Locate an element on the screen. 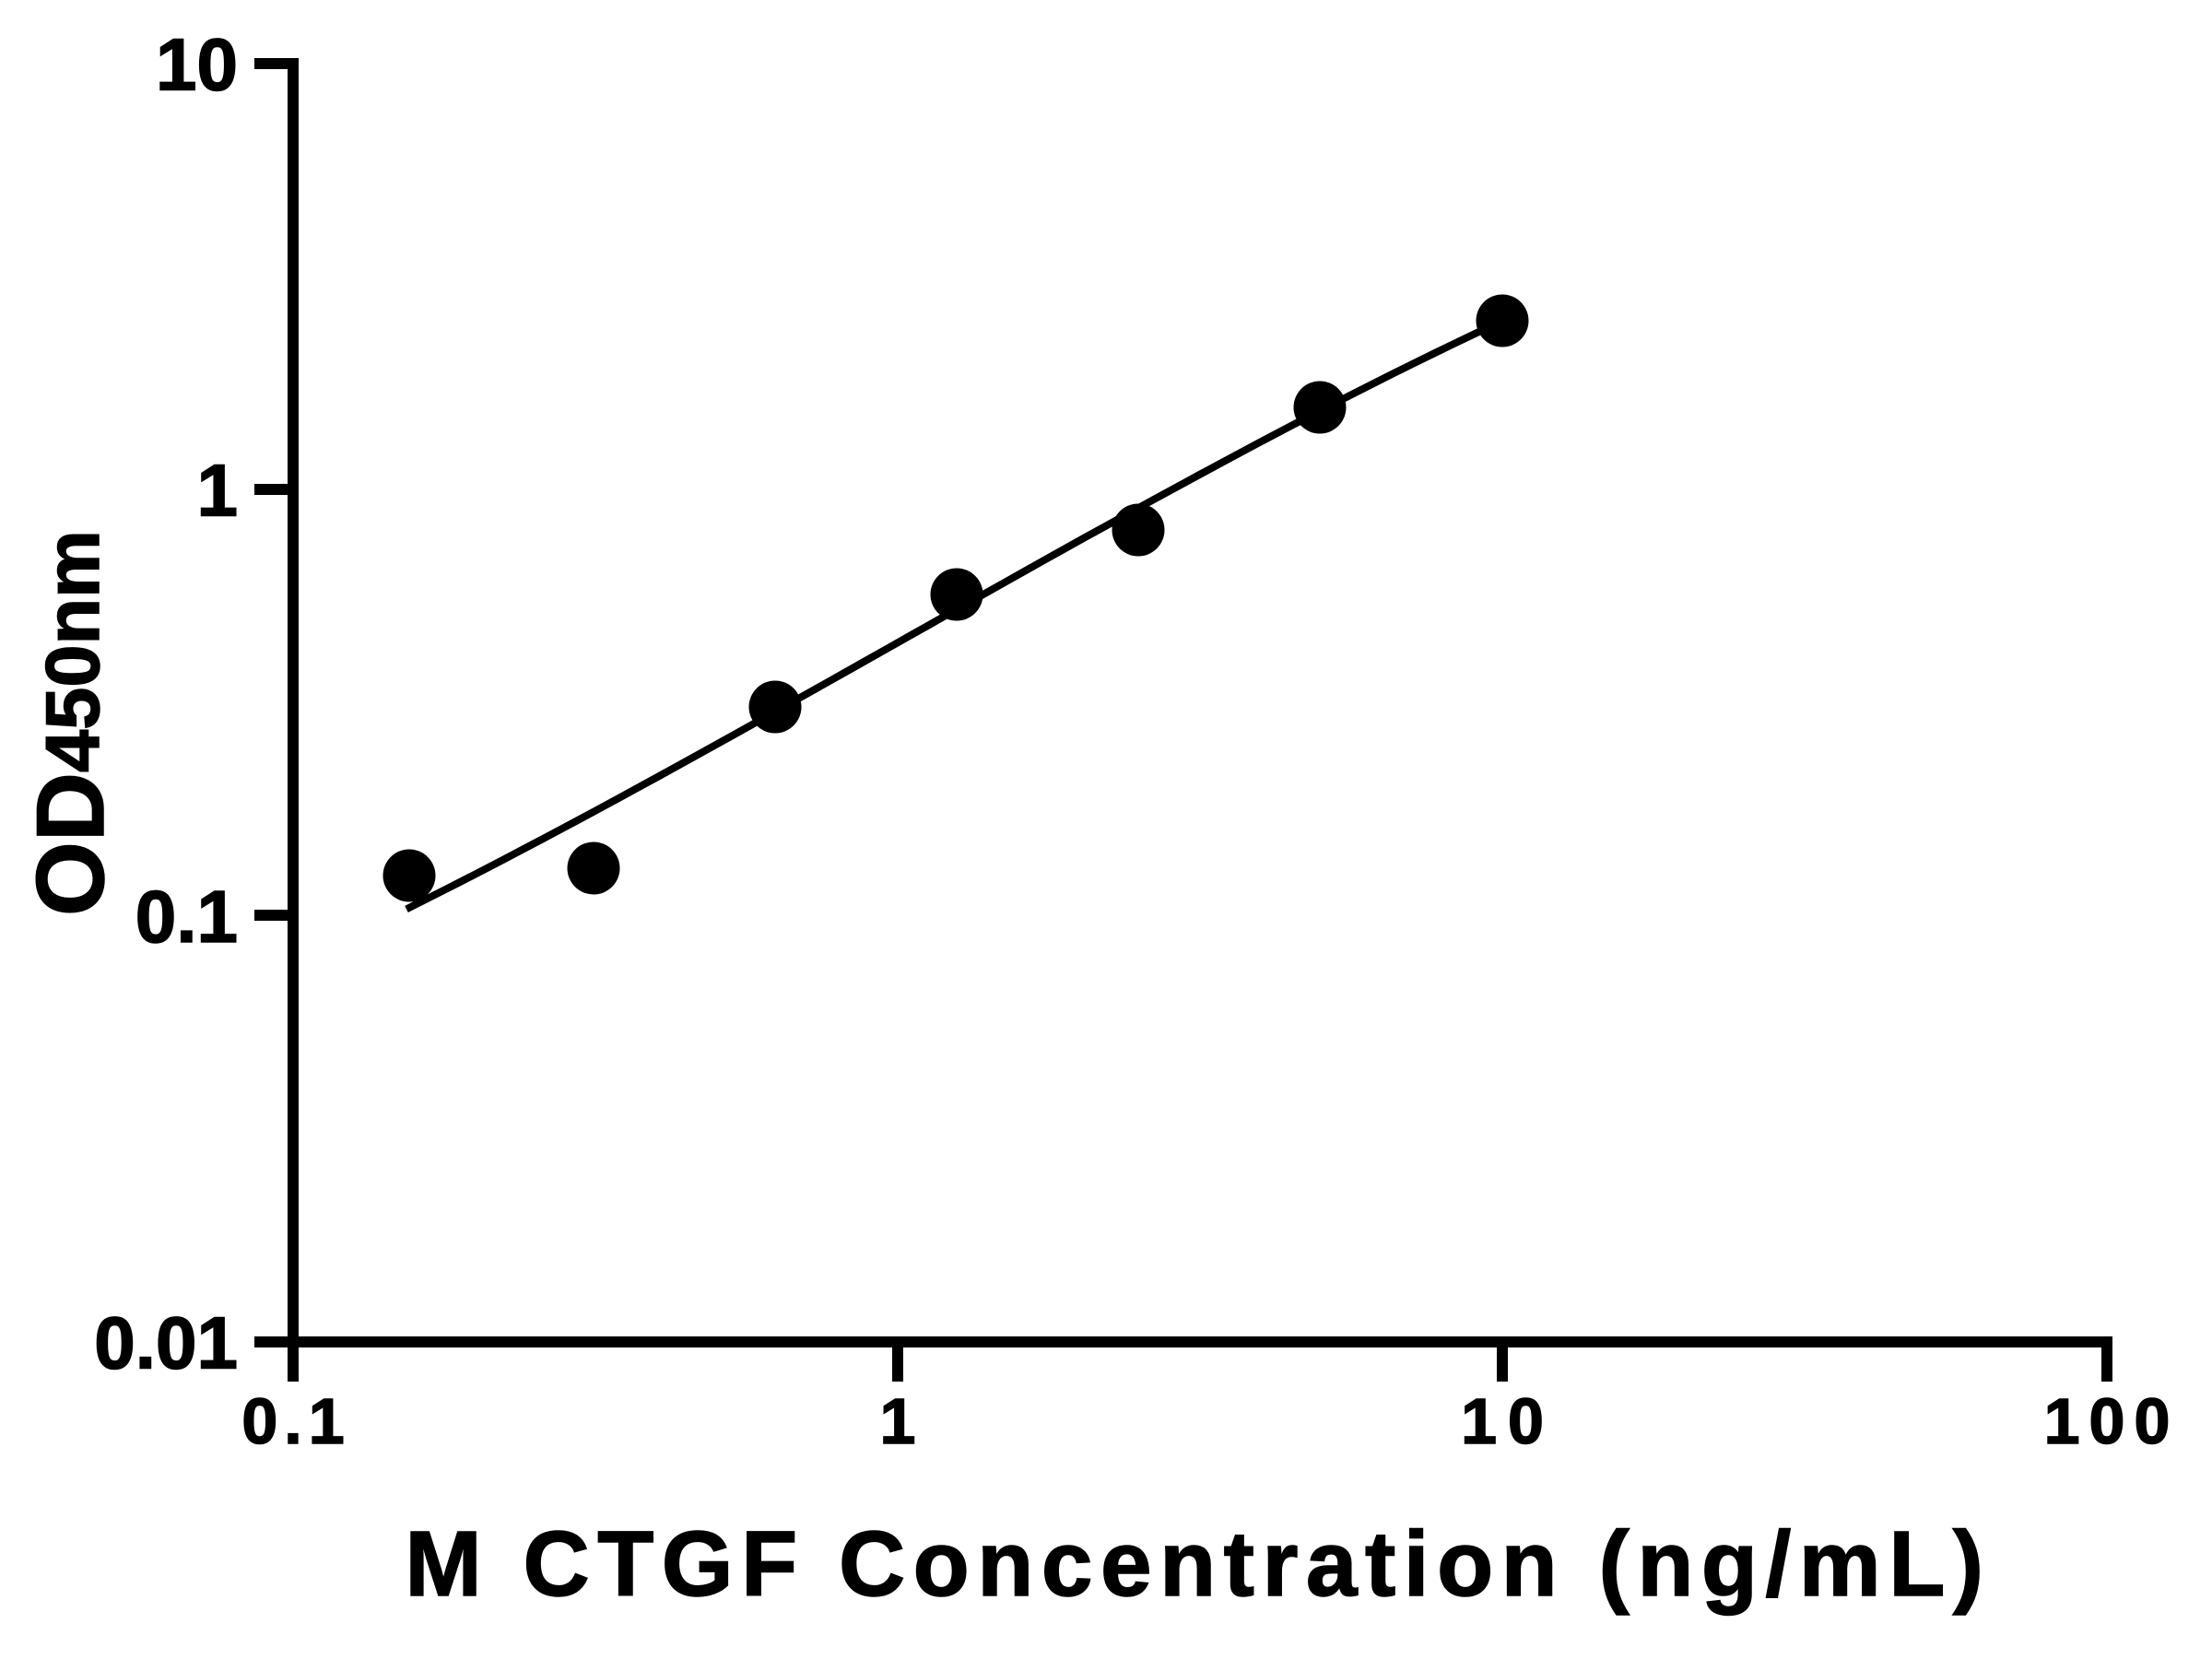 The height and width of the screenshot is (1659, 2212). svg-text: M CTGF Concentration (ng/mL) is located at coordinates (1198, 1564).